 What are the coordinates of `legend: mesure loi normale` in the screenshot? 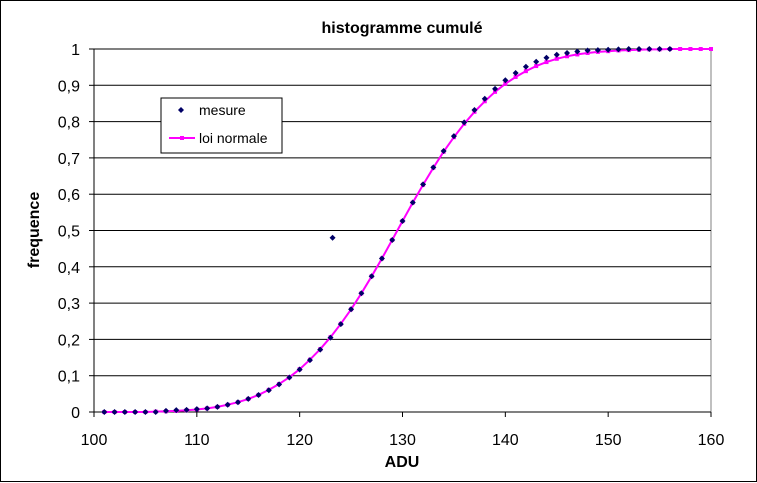 It's located at (221, 125).